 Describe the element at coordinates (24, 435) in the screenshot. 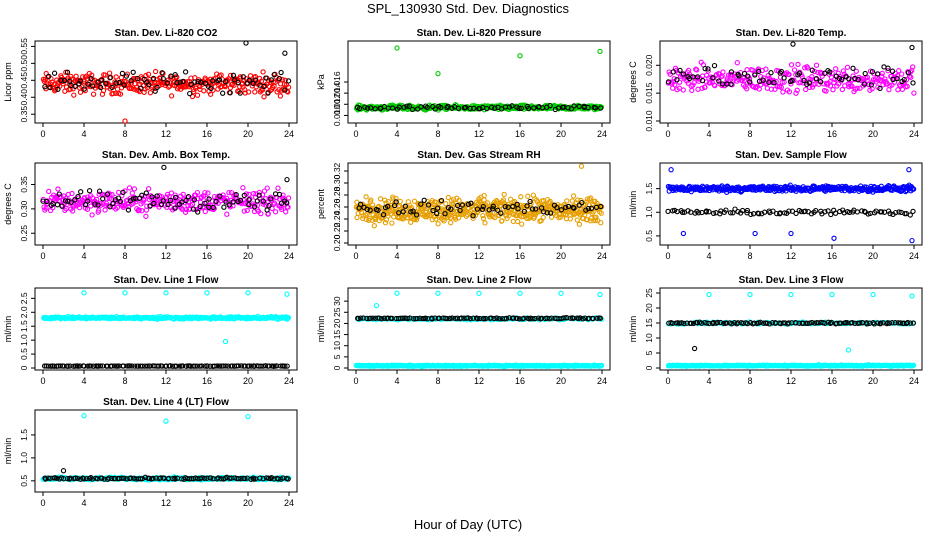

I see `y-tick-label: 1.5` at that location.